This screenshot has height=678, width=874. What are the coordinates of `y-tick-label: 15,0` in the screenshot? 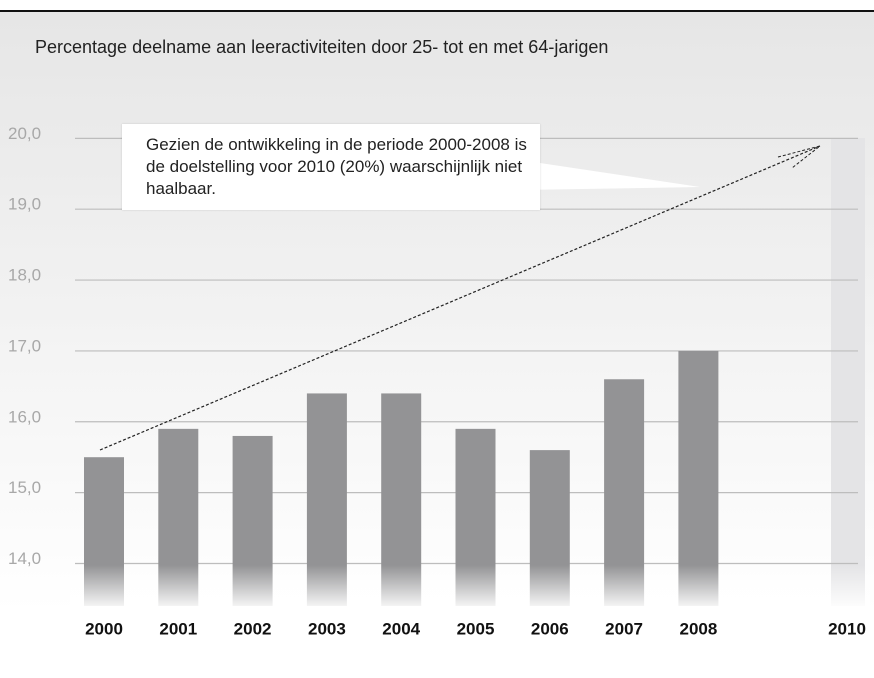 It's located at (24, 487).